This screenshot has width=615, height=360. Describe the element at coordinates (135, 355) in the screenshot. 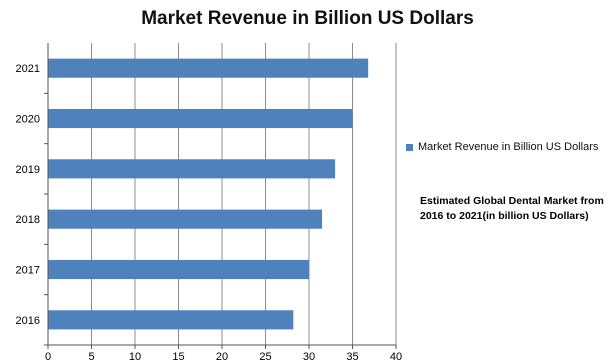

I see `x-tick-label-10: 10` at that location.